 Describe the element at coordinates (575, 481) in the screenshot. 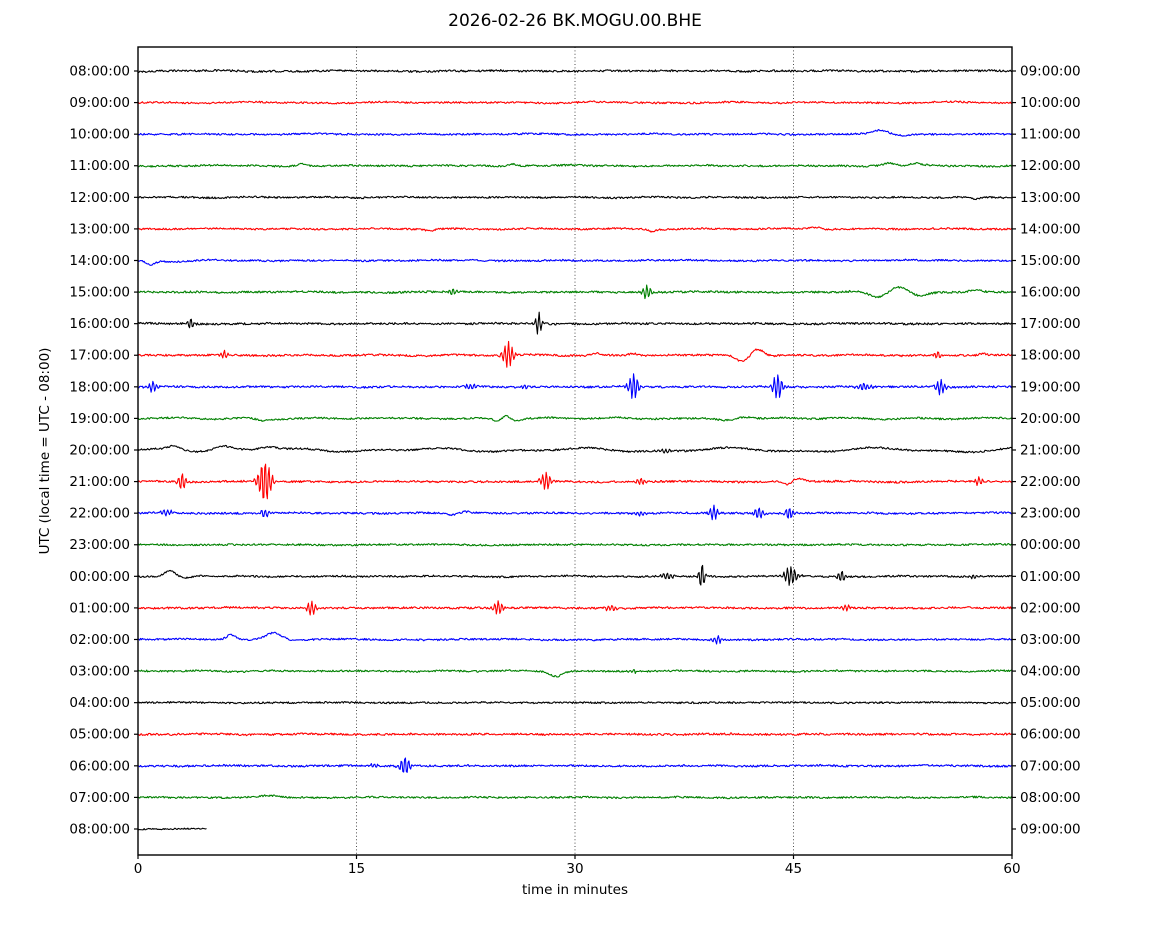

I see `trace-row-21:00:00` at that location.